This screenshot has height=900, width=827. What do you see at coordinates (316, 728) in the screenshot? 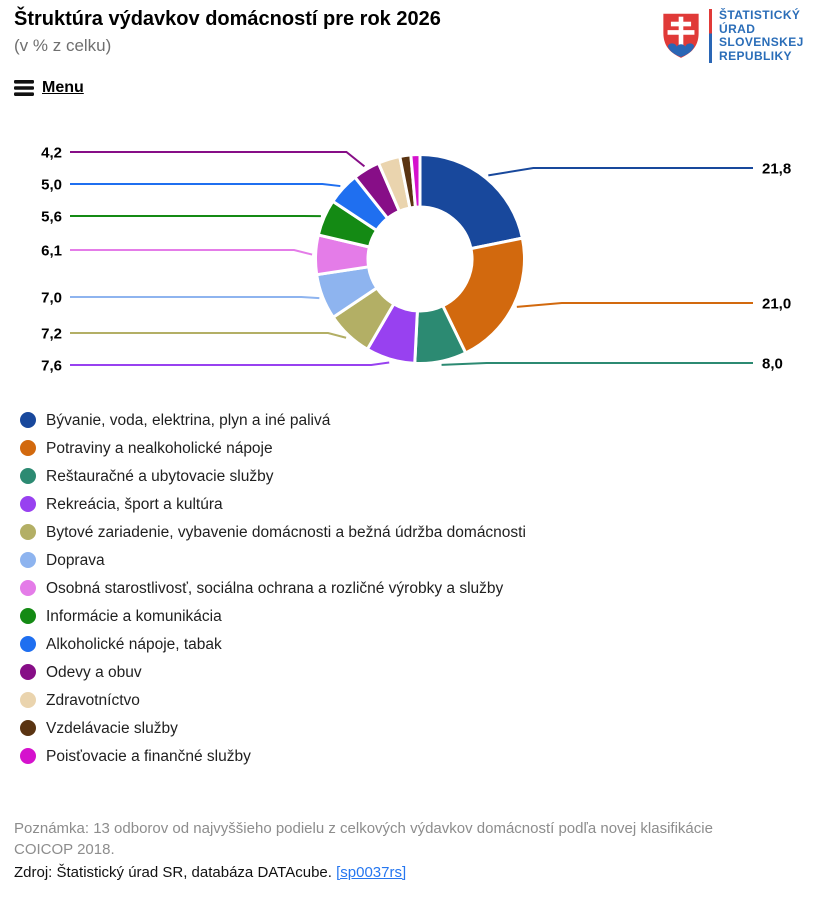
I see `legend-item: Vzdelávacie služby` at bounding box center [316, 728].